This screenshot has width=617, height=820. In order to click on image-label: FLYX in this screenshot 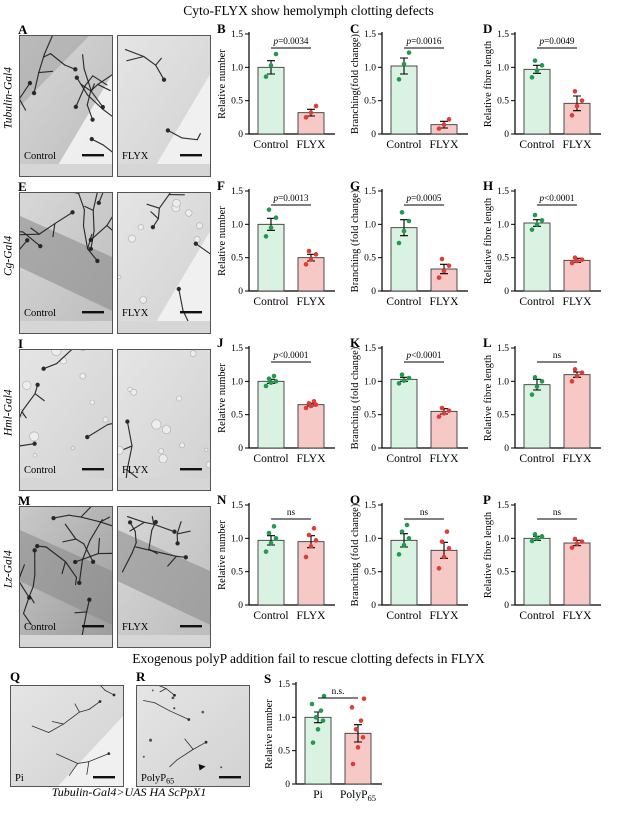, I will do `click(135, 470)`.